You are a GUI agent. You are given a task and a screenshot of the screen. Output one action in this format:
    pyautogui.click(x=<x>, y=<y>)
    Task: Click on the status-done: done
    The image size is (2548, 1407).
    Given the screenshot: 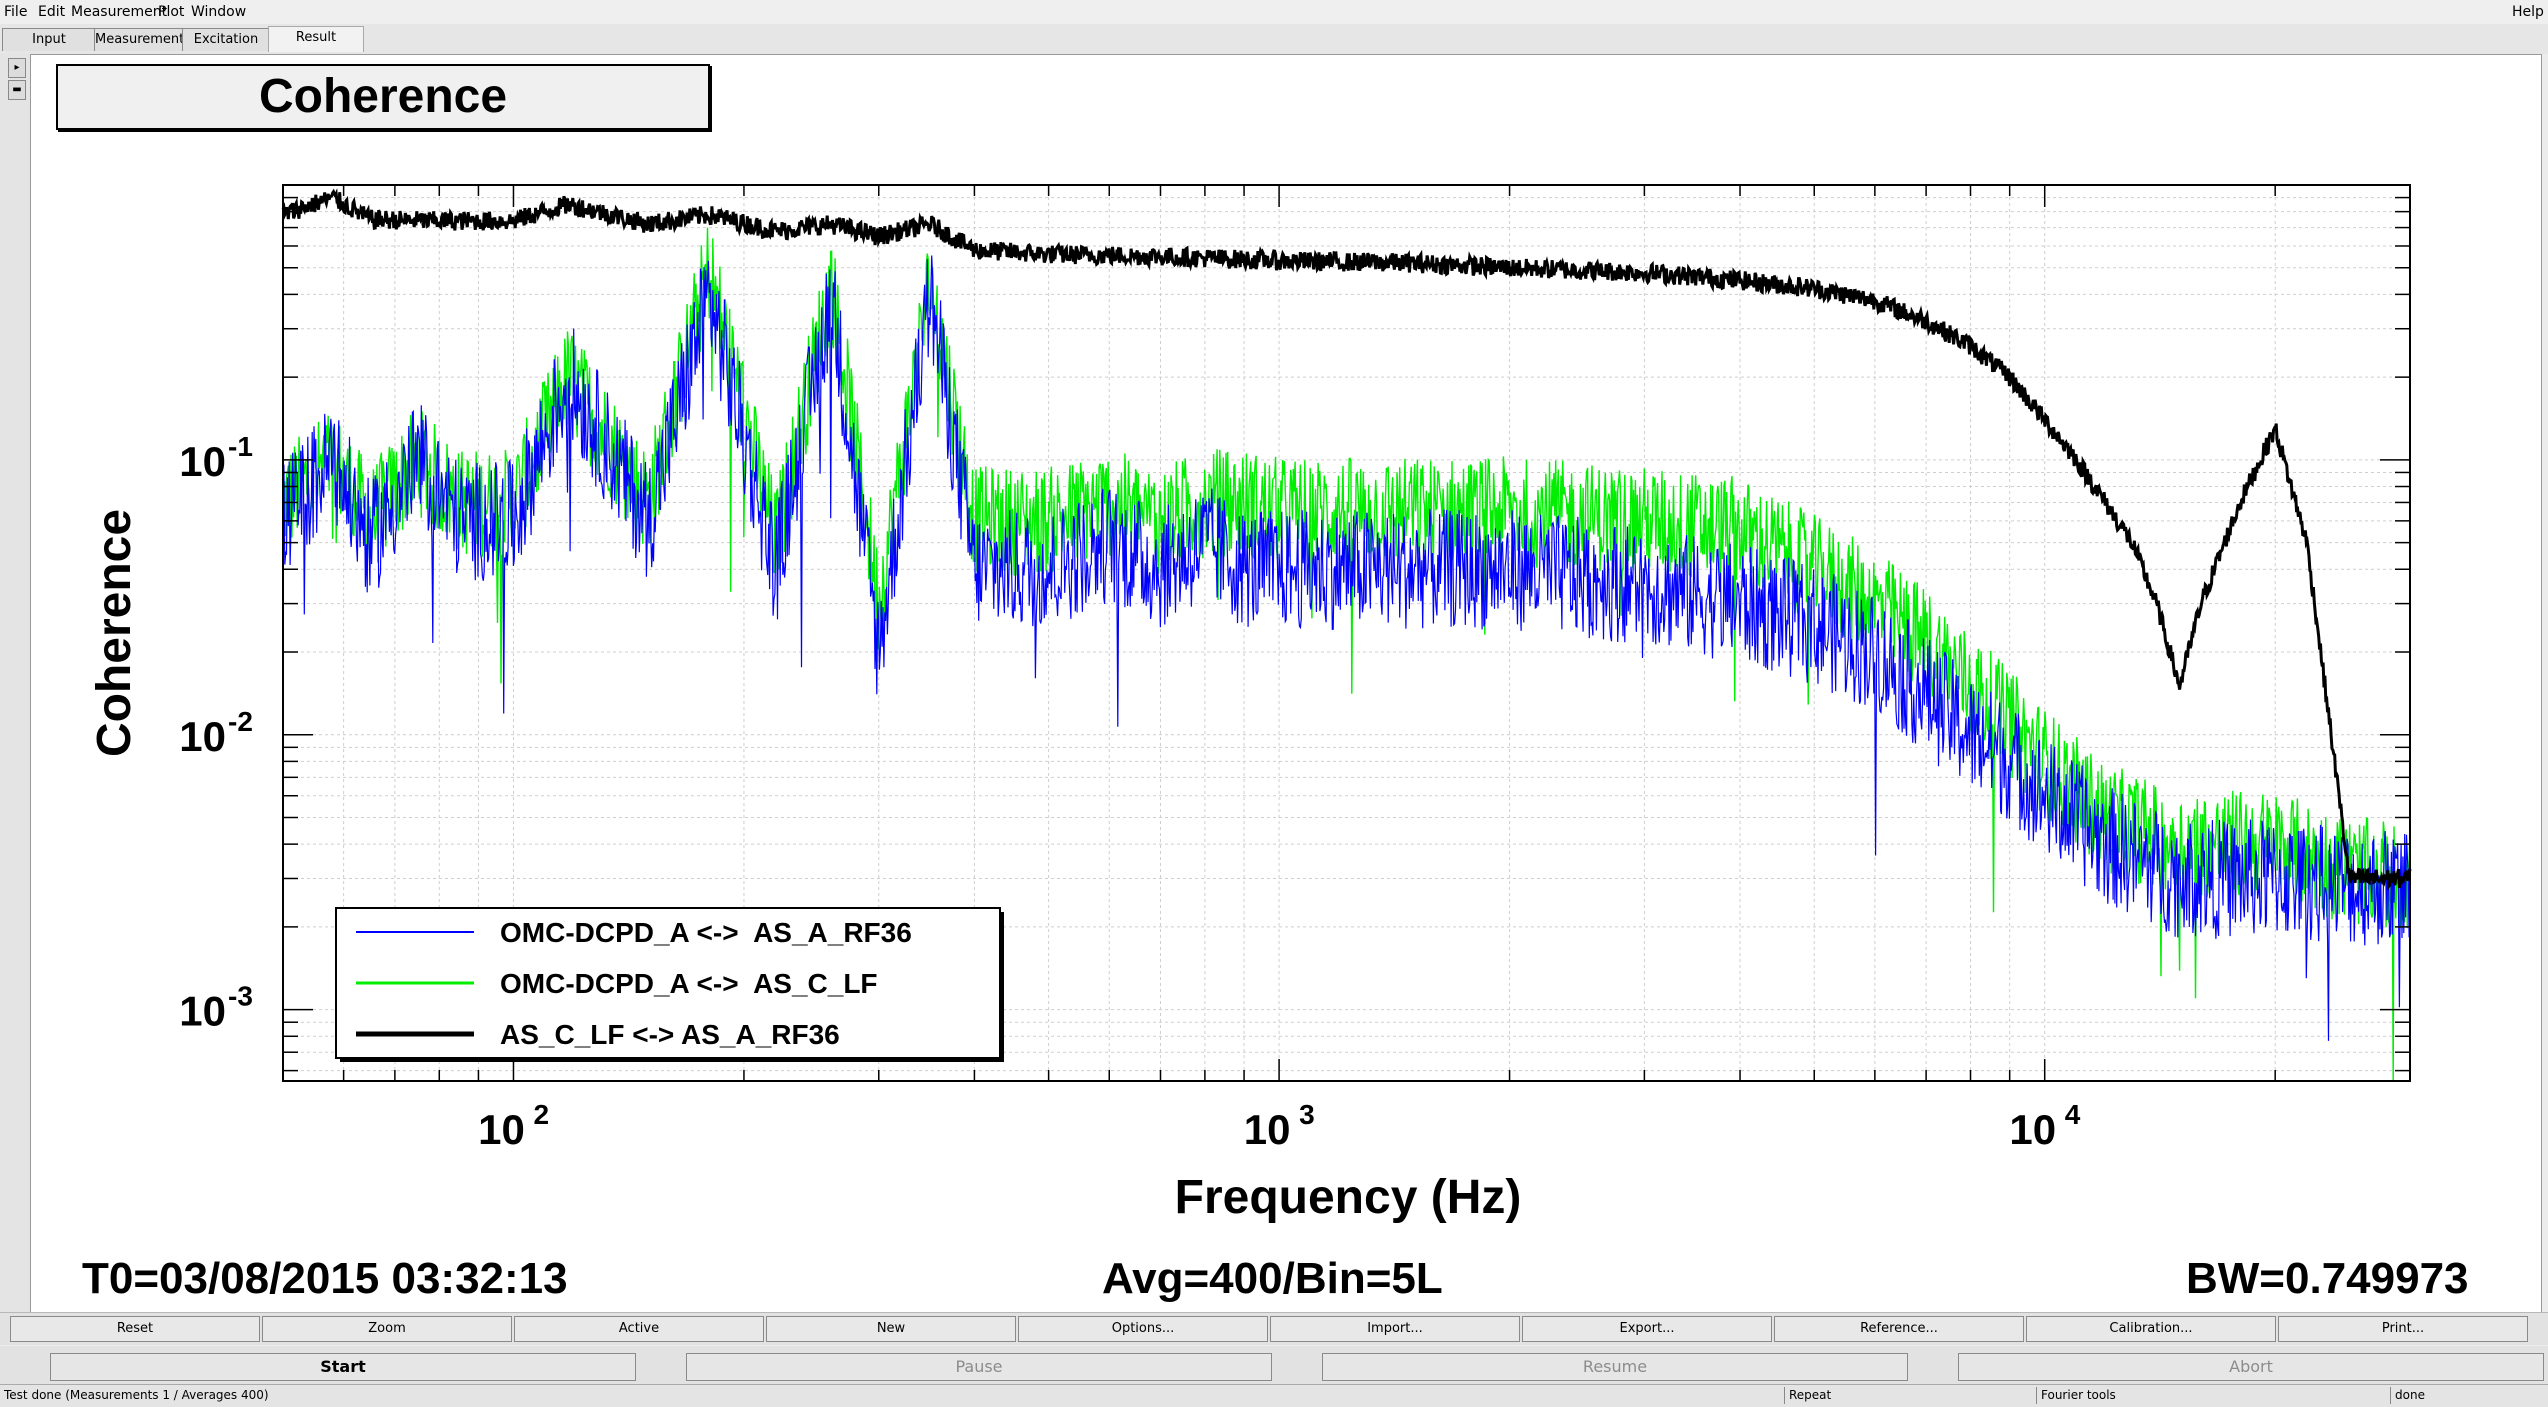 What is the action you would take?
    pyautogui.click(x=2407, y=1395)
    